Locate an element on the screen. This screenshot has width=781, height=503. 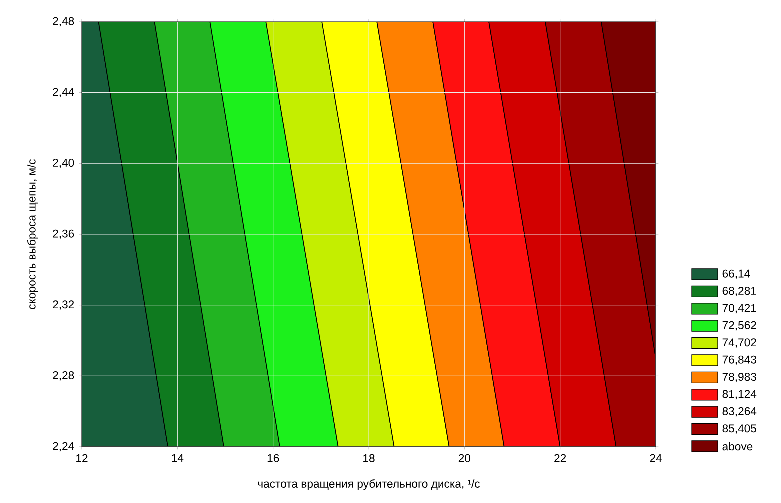
y-tick-label: 2,40 is located at coordinates (63, 163).